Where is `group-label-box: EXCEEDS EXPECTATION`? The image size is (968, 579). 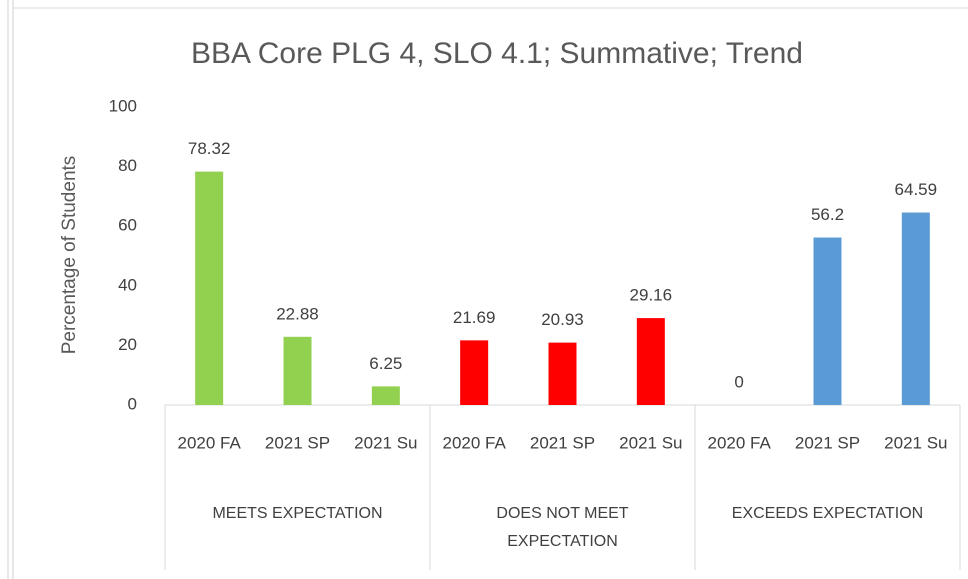
group-label-box: EXCEEDS EXPECTATION is located at coordinates (827, 513).